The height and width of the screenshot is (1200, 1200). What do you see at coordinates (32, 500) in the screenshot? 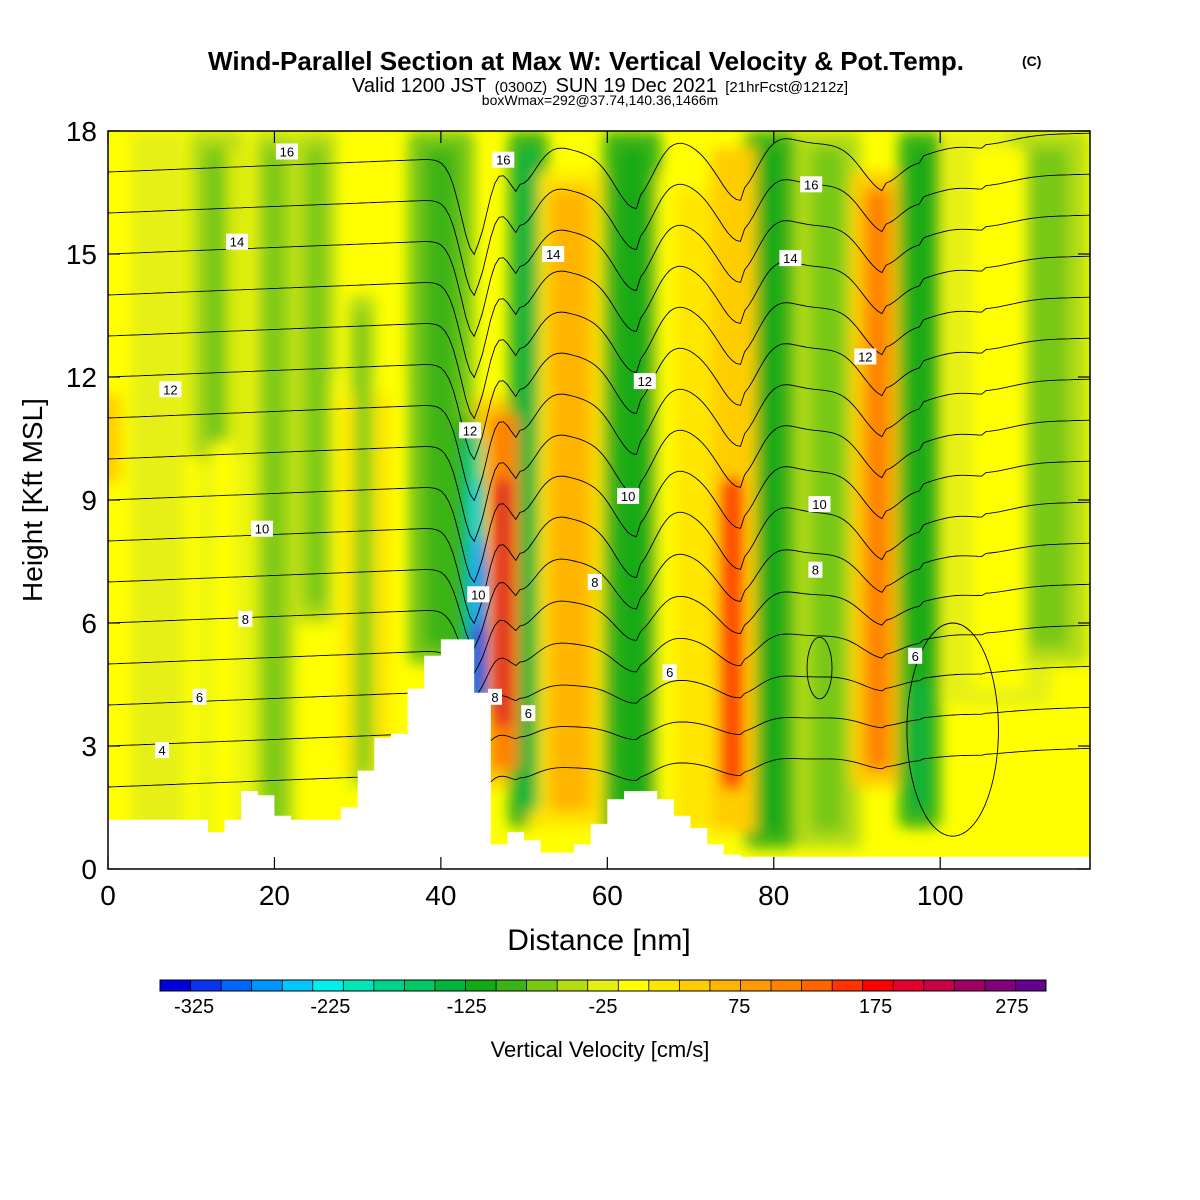
I see `y-axis-label: Height [Kft MSL]` at bounding box center [32, 500].